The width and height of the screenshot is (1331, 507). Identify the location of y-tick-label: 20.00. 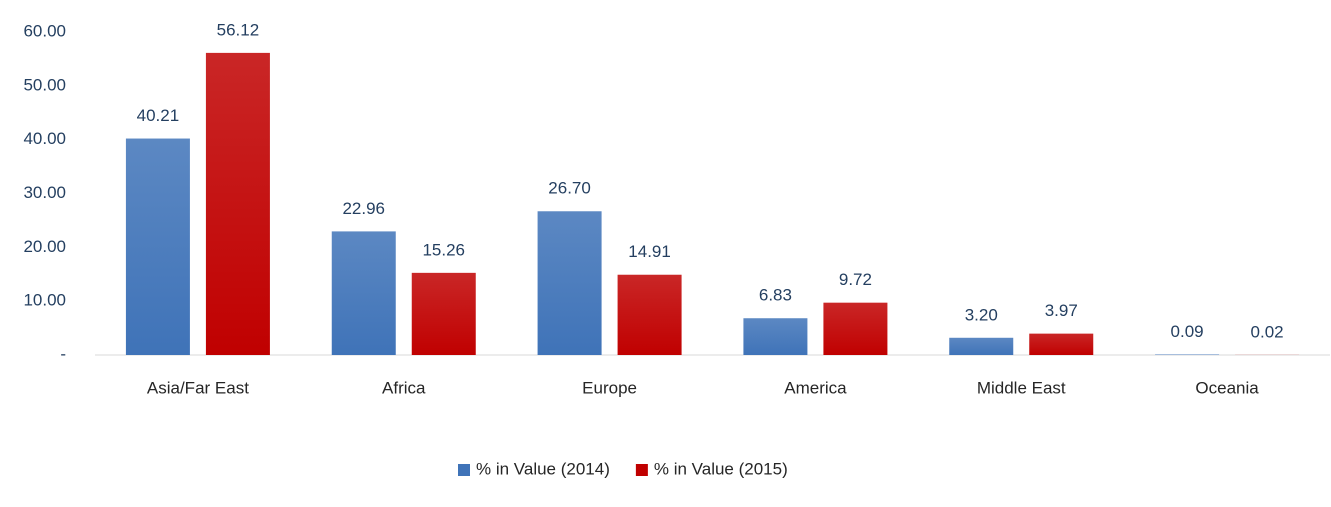
(44, 246).